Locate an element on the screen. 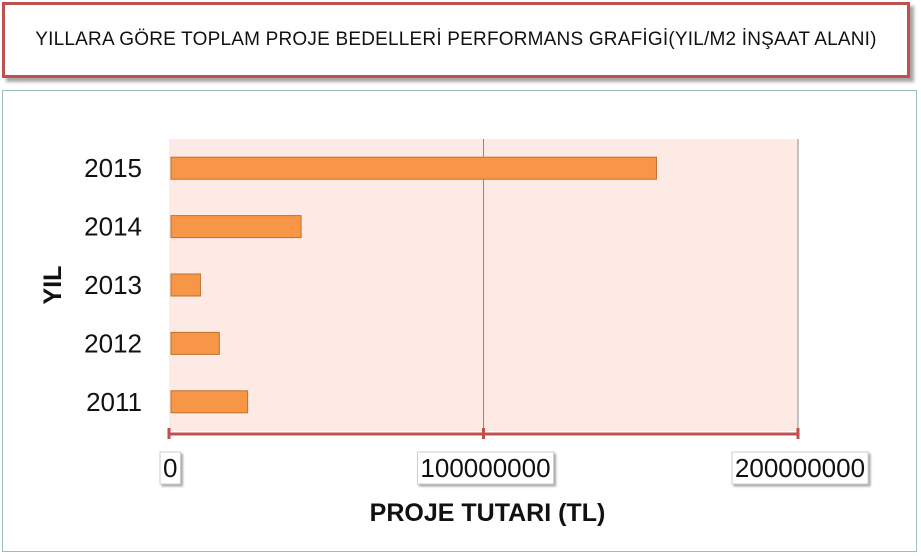 The width and height of the screenshot is (921, 556). bar-2011 is located at coordinates (209, 402).